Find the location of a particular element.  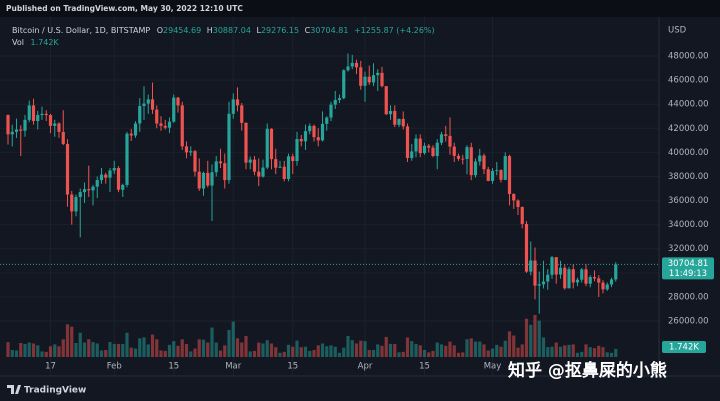

ohlc-label: L is located at coordinates (258, 30).